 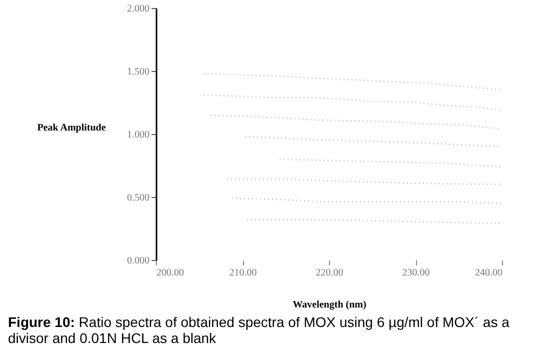 What do you see at coordinates (488, 273) in the screenshot?
I see `x-tick-label: 240.00` at bounding box center [488, 273].